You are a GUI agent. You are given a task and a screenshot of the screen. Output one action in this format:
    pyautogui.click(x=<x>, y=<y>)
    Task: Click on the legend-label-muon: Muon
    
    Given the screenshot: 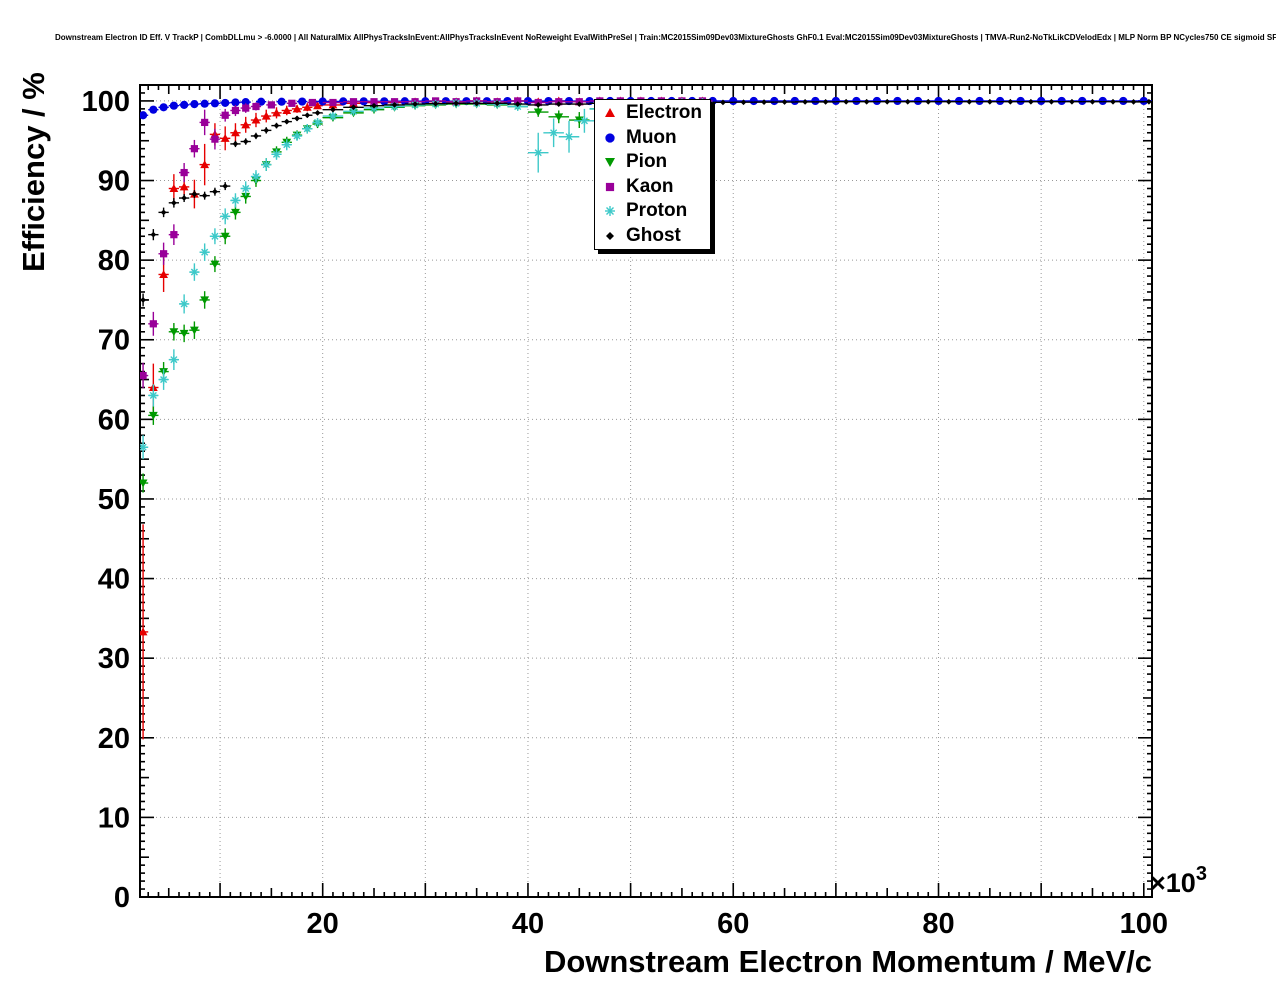 What is the action you would take?
    pyautogui.click(x=651, y=137)
    